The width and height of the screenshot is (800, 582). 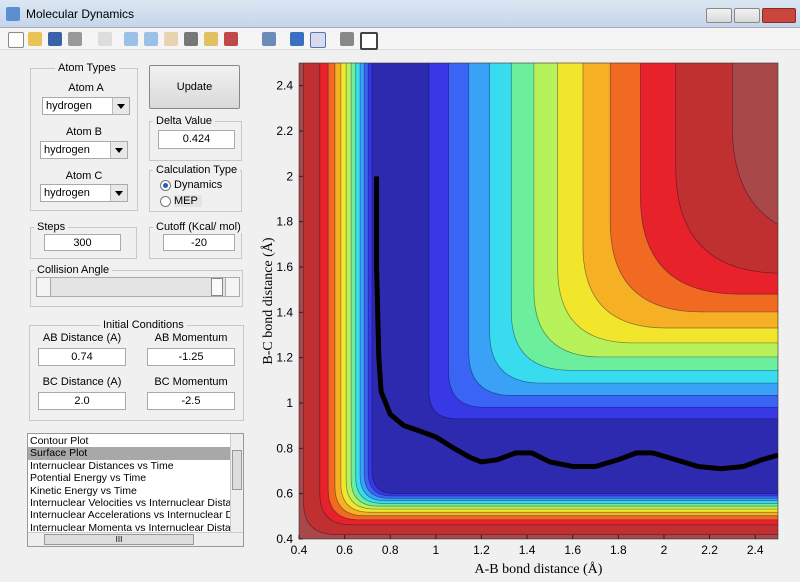 I want to click on y-tick-label: 2.2, so click(x=284, y=131).